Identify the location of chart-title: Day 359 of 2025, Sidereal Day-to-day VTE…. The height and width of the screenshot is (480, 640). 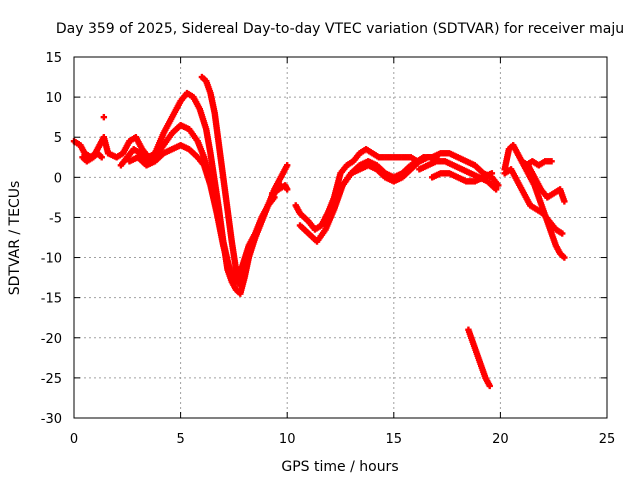
(340, 29).